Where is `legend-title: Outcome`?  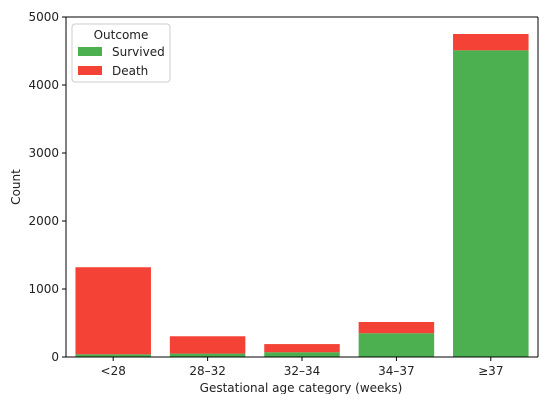
legend-title: Outcome is located at coordinates (121, 35).